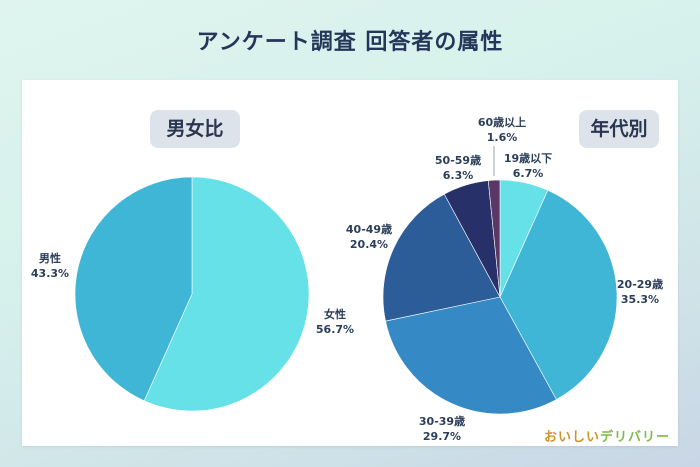 This screenshot has width=700, height=467. I want to click on slice-label: 20-29歳 35.3%, so click(640, 291).